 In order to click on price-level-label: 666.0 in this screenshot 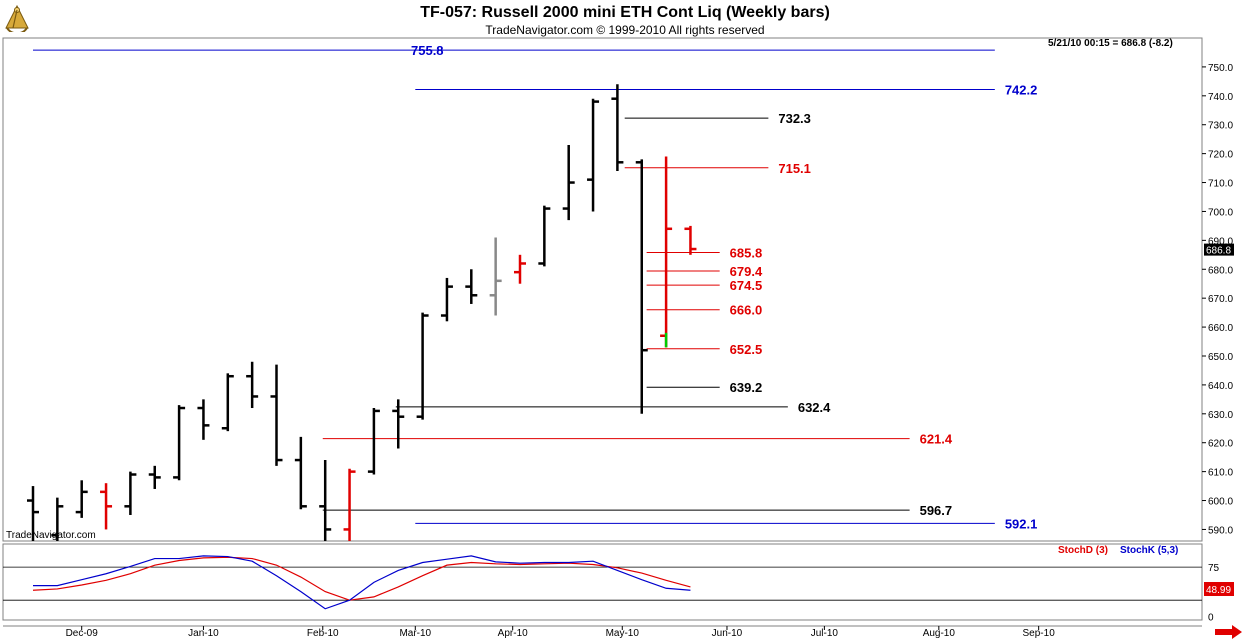, I will do `click(746, 310)`.